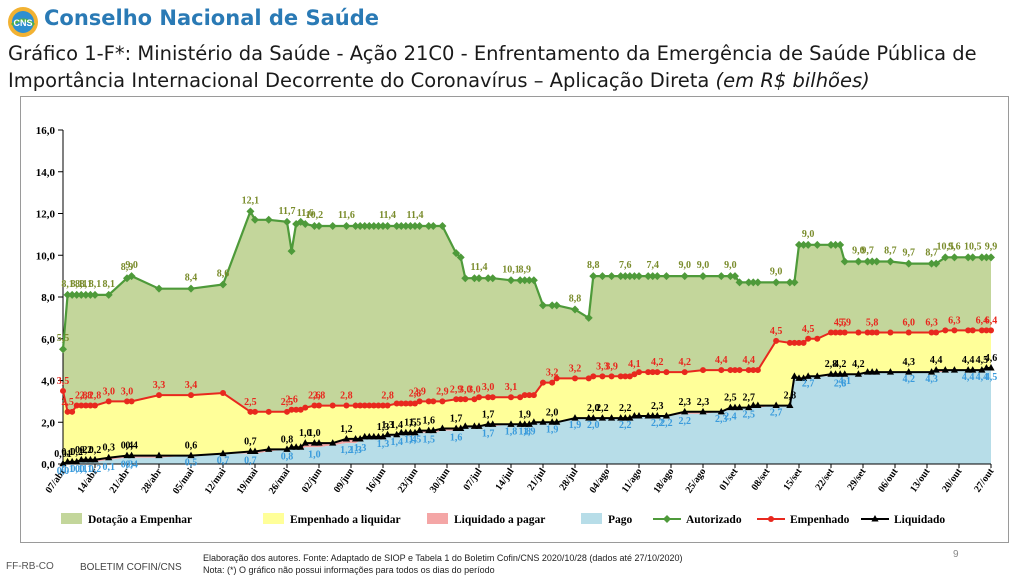  I want to click on x-tick-label: 05/mai, so click(184, 481).